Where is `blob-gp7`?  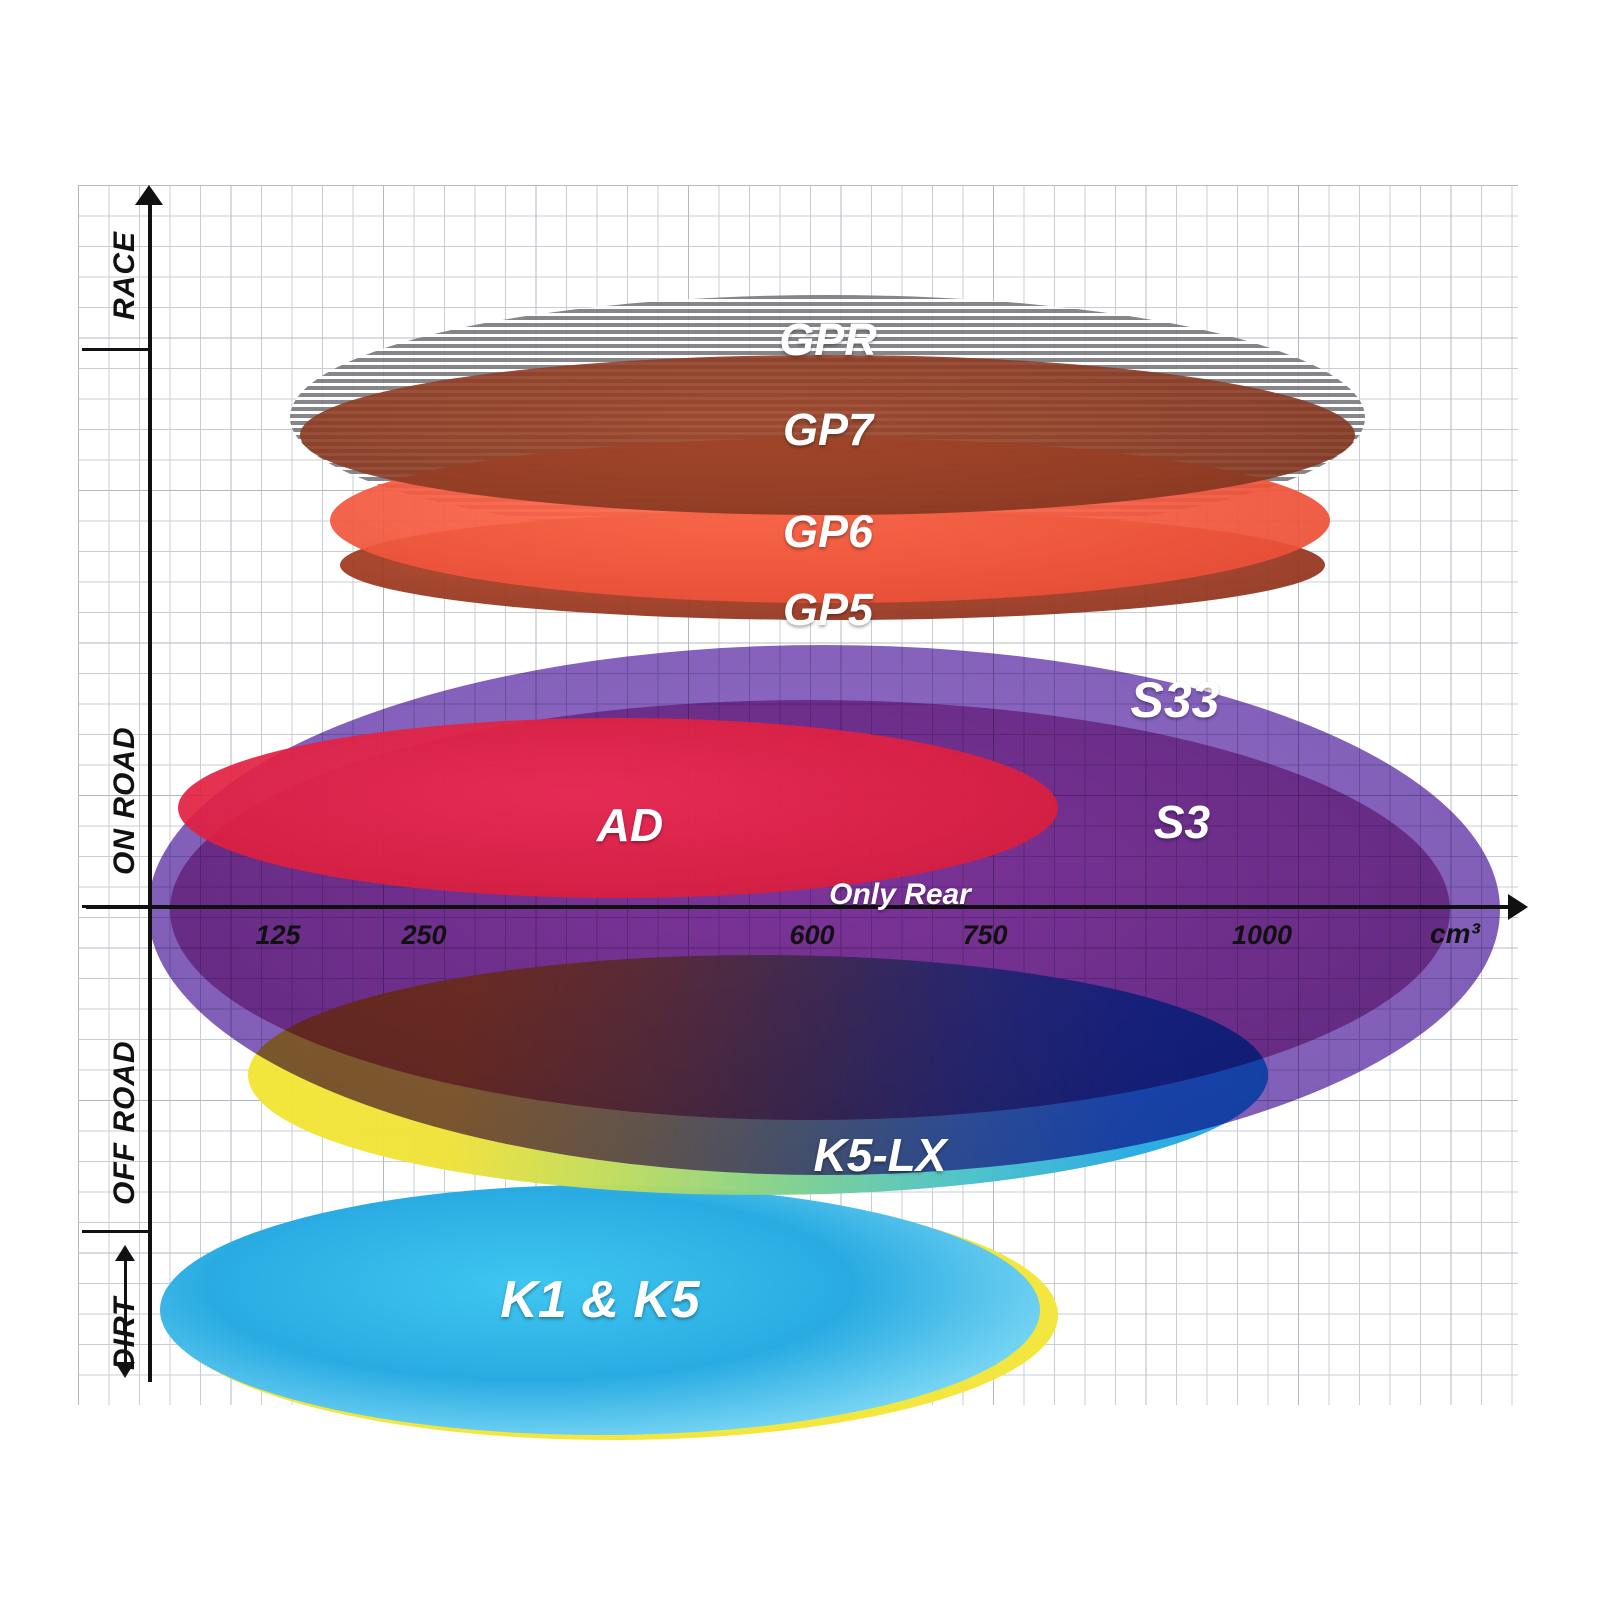 blob-gp7 is located at coordinates (827, 435).